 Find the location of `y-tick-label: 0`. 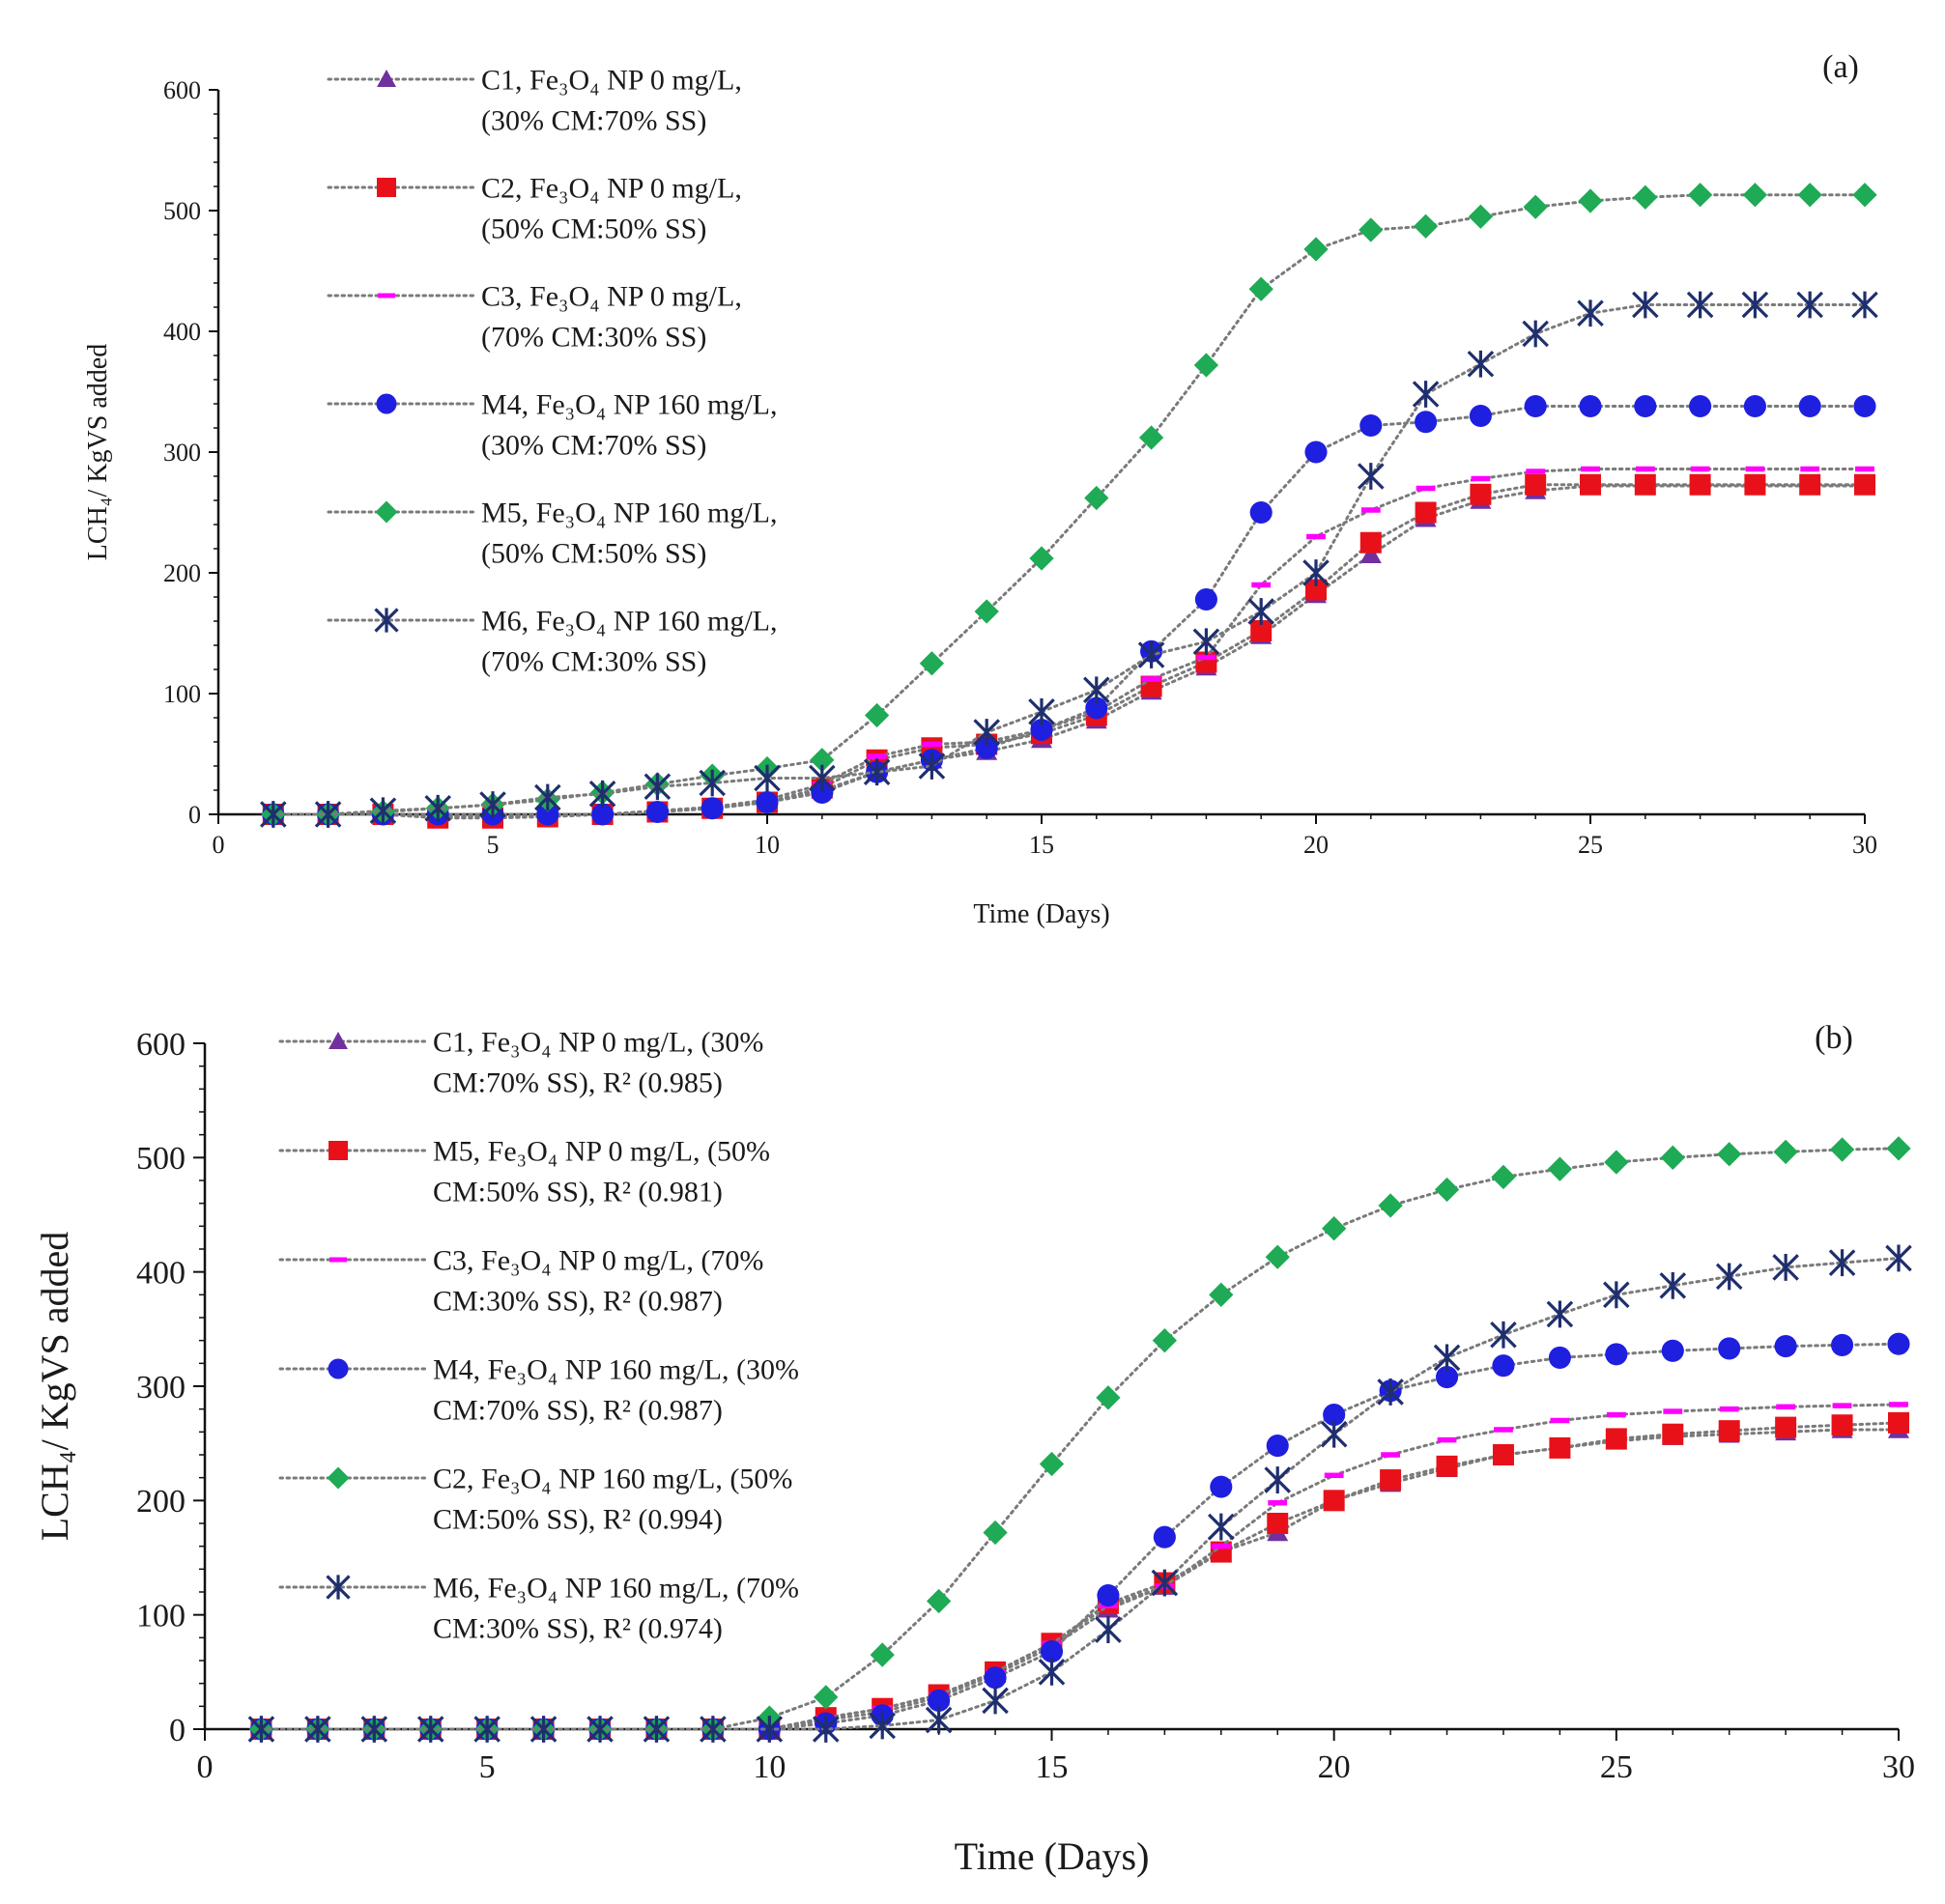

y-tick-label: 0 is located at coordinates (177, 1731).